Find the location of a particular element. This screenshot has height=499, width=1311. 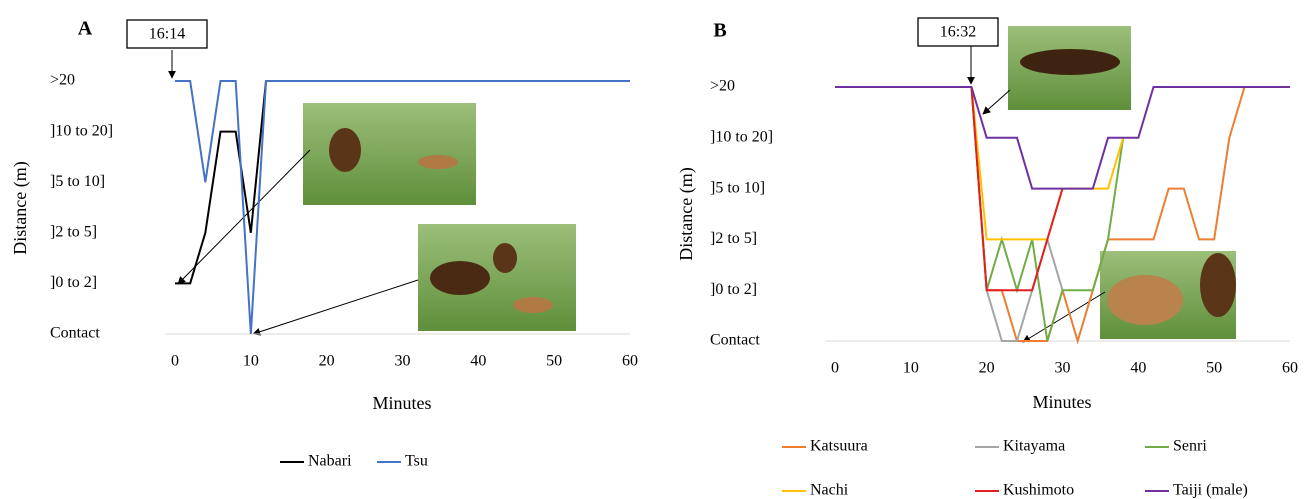

annotation: 16:32 is located at coordinates (958, 32).